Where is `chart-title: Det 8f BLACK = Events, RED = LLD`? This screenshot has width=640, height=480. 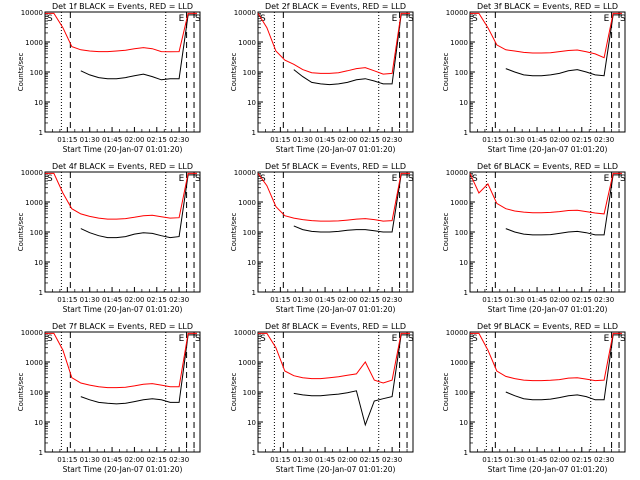
chart-title: Det 8f BLACK = Events, RED = LLD is located at coordinates (335, 326).